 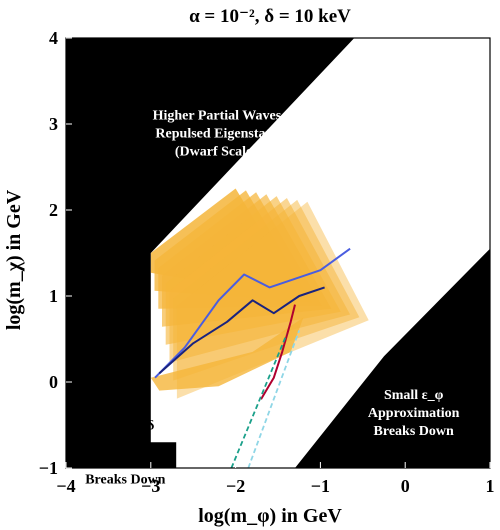 What do you see at coordinates (270, 516) in the screenshot?
I see `x-axis-label: log(m_φ) in GeV` at bounding box center [270, 516].